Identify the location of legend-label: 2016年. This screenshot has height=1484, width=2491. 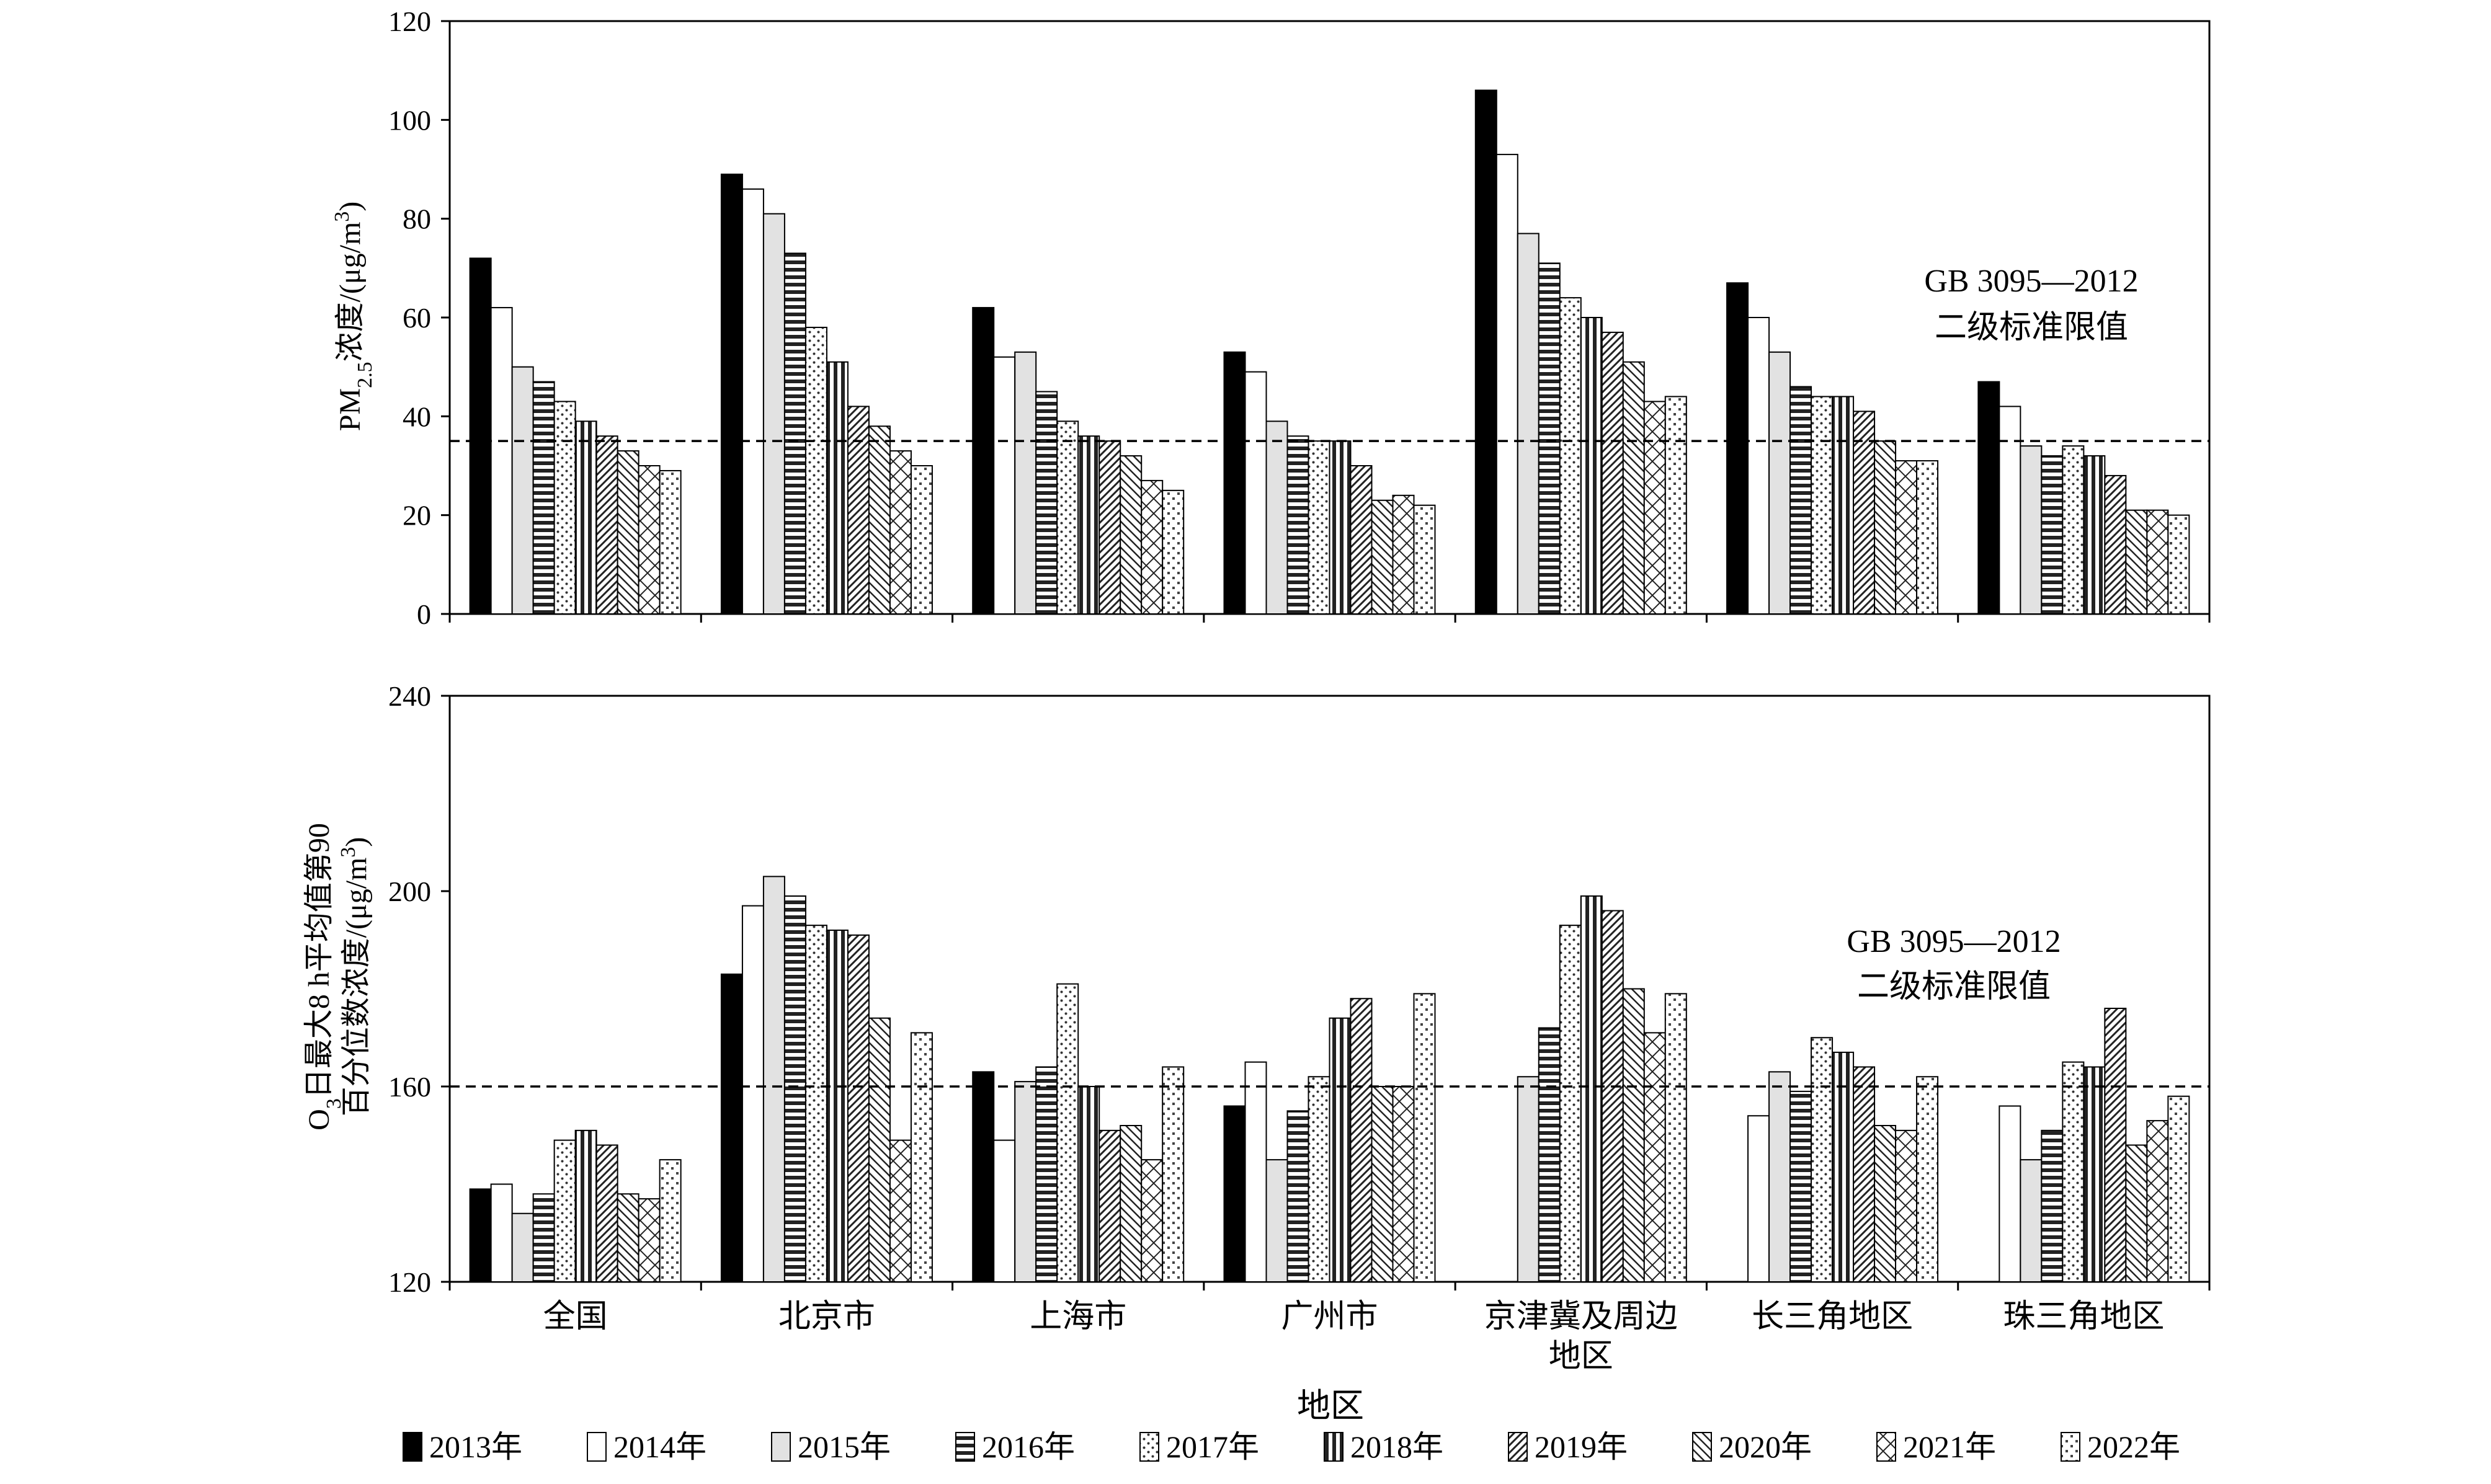
(1028, 1446).